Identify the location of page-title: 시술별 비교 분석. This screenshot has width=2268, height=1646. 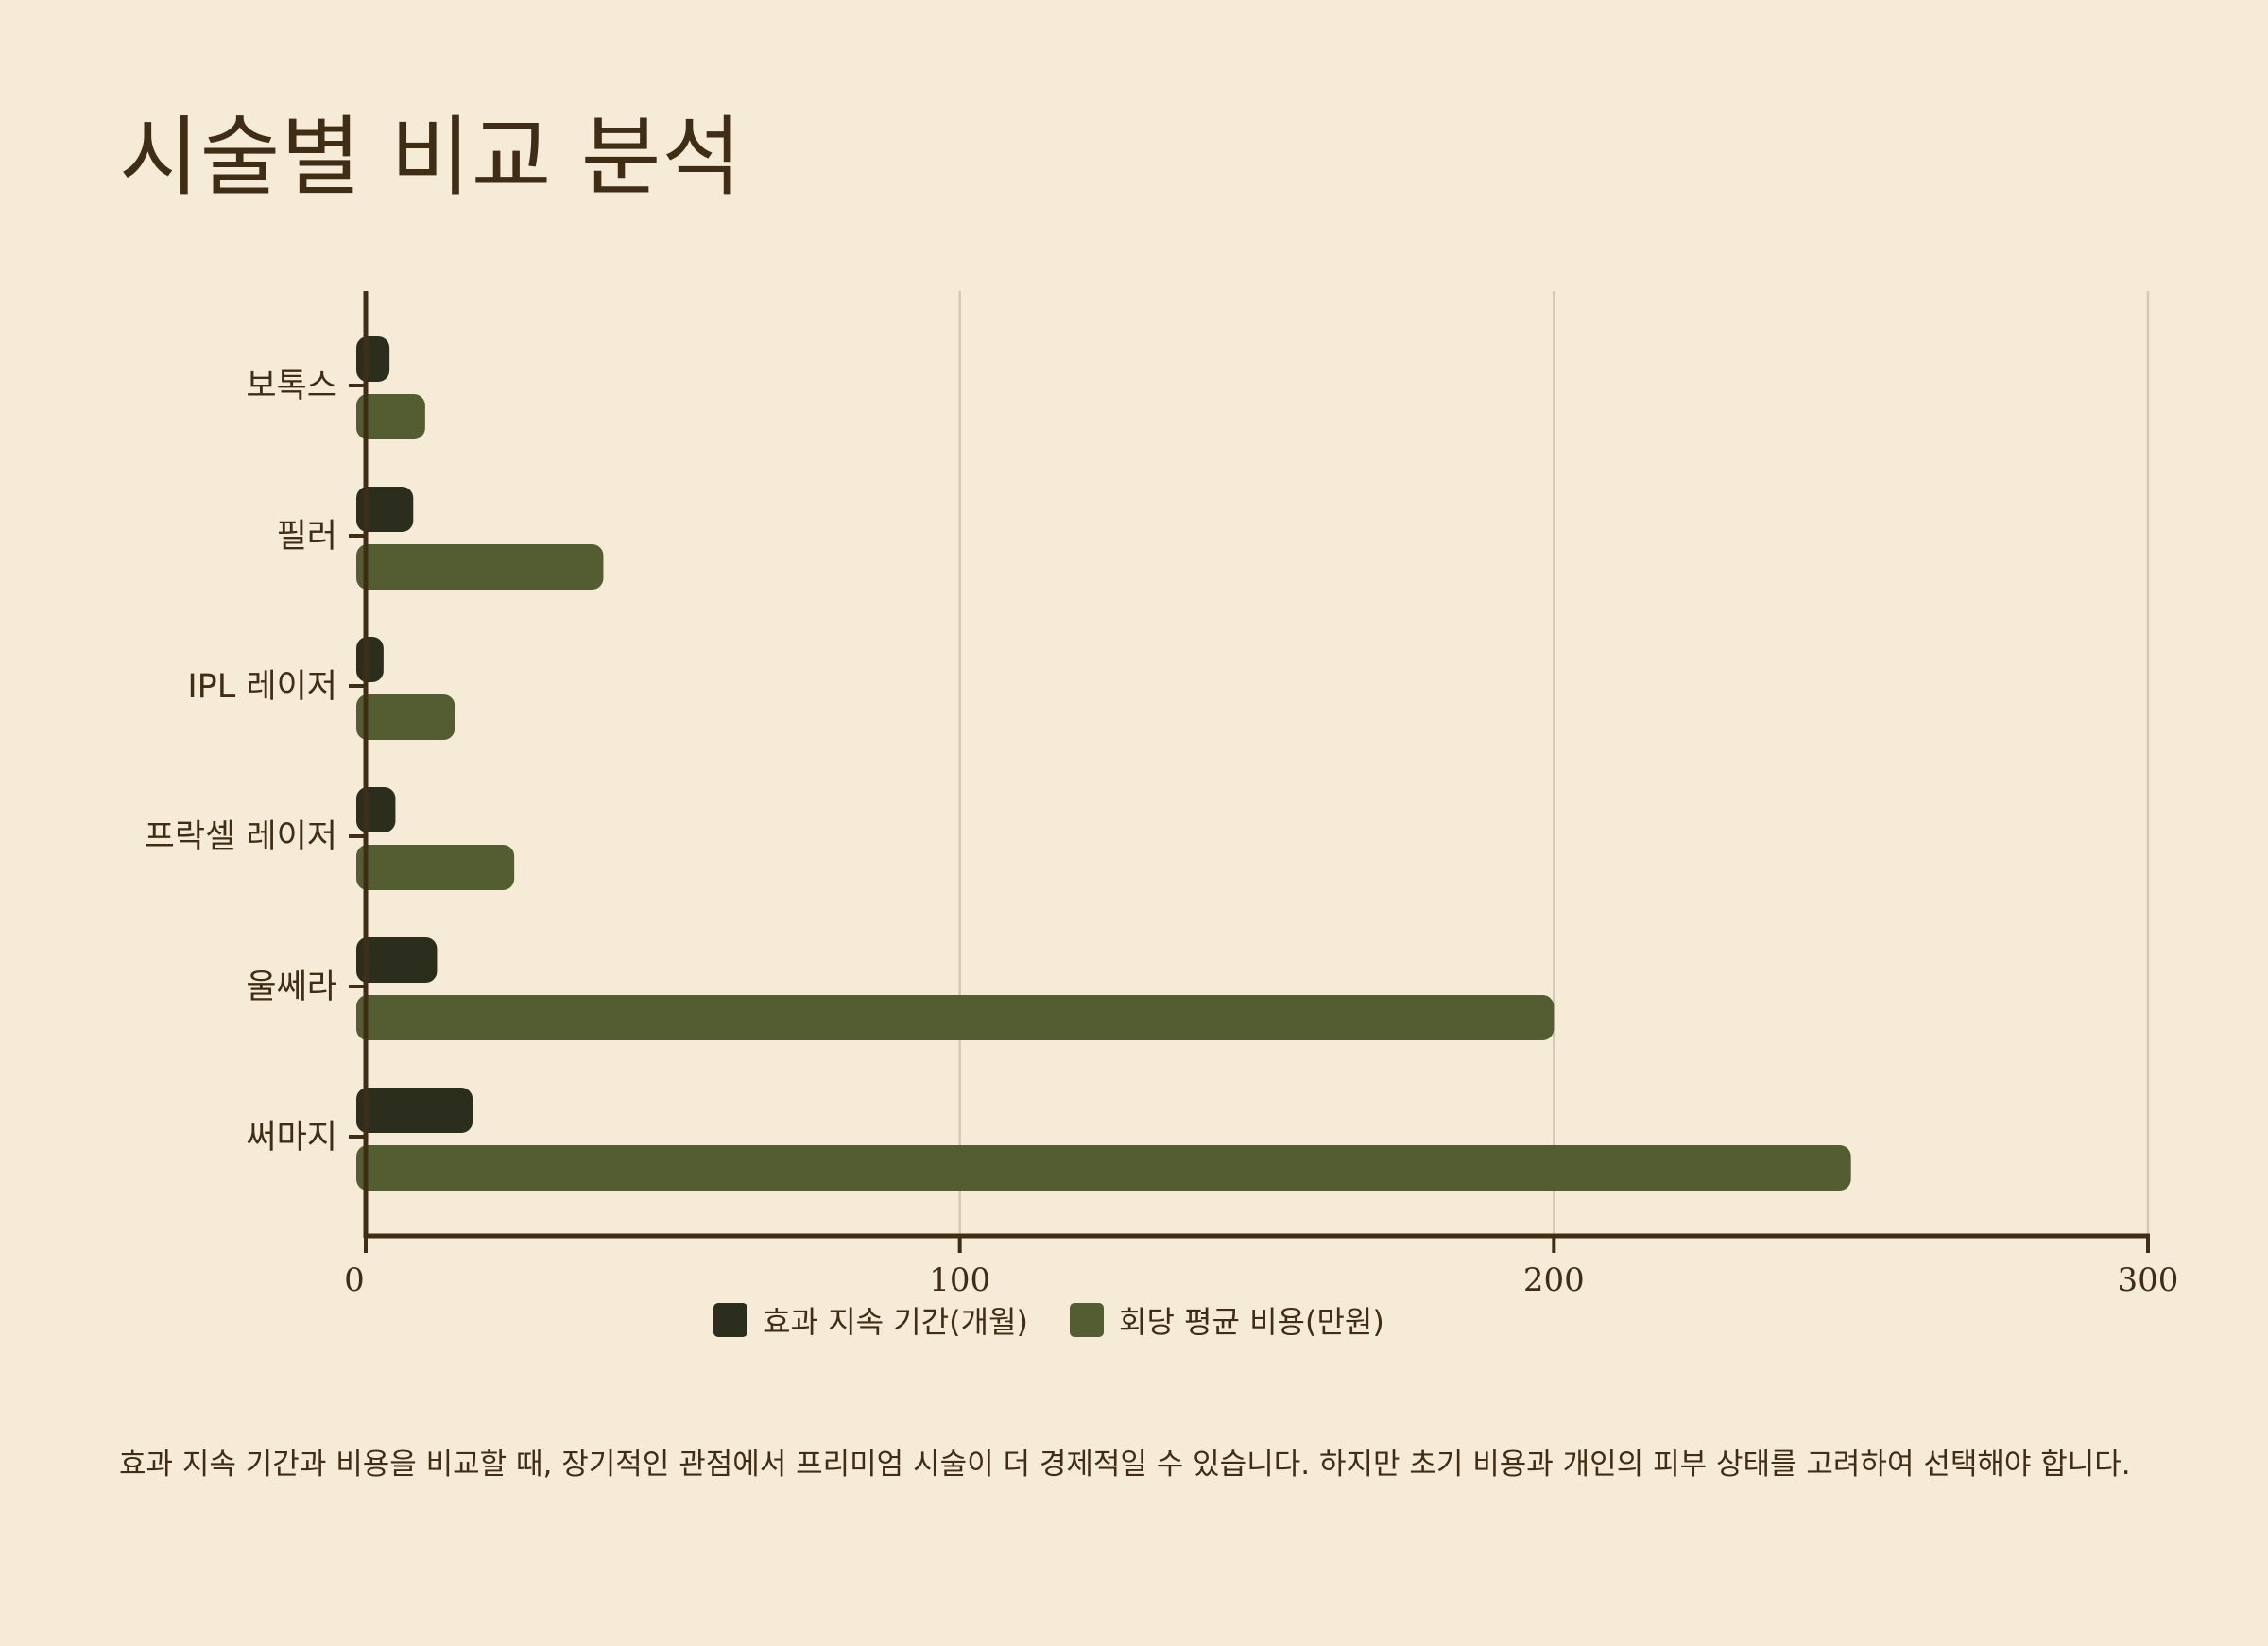
(431, 157).